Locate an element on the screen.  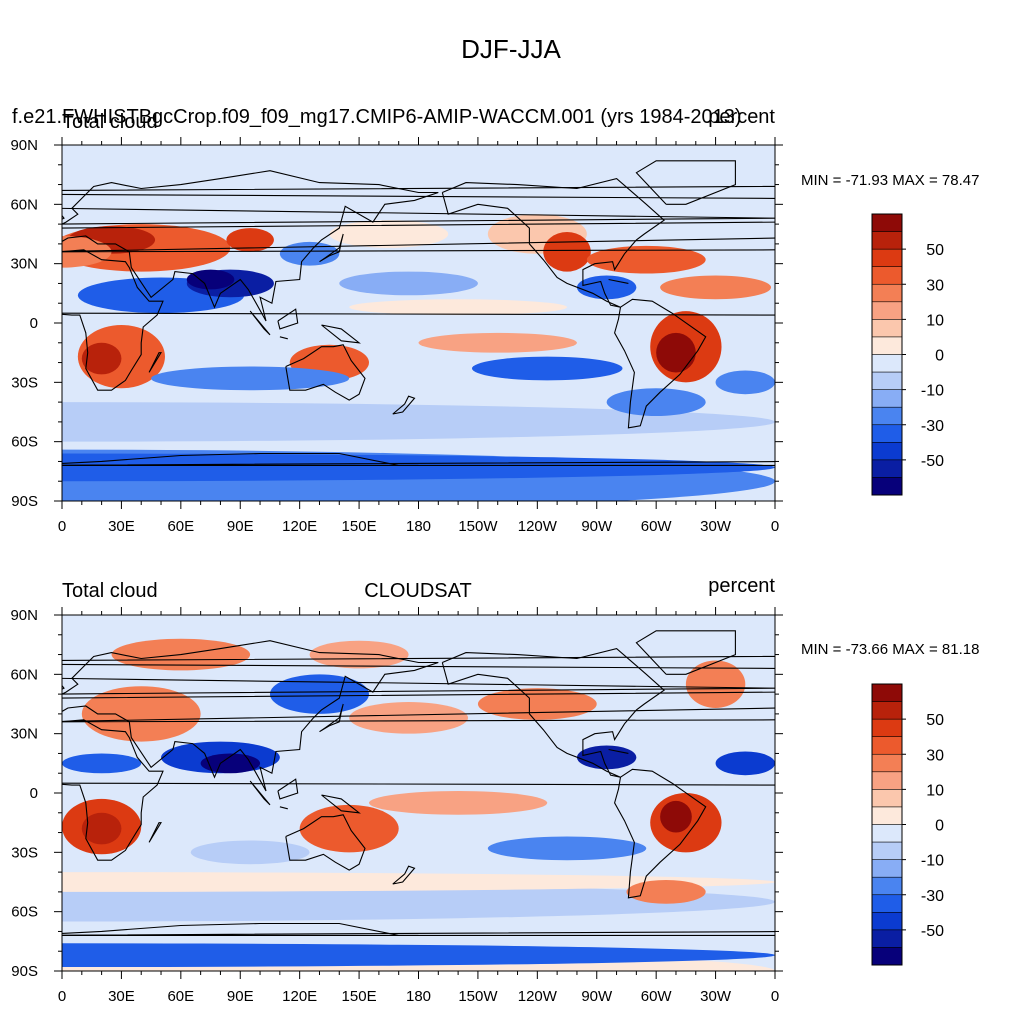
x-tick-label: 60E is located at coordinates (180, 996).